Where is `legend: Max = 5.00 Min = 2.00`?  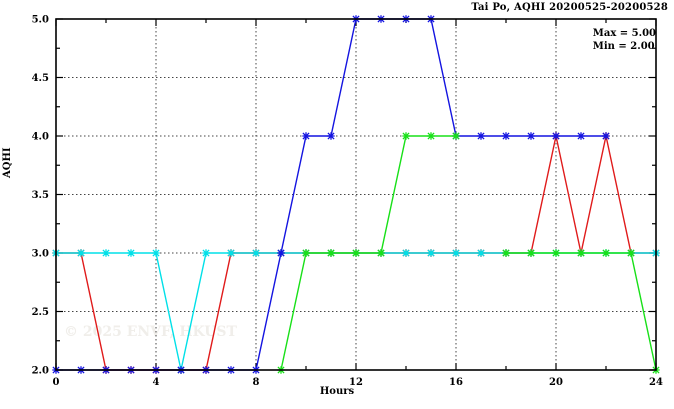
legend: Max = 5.00 Min = 2.00 is located at coordinates (624, 40).